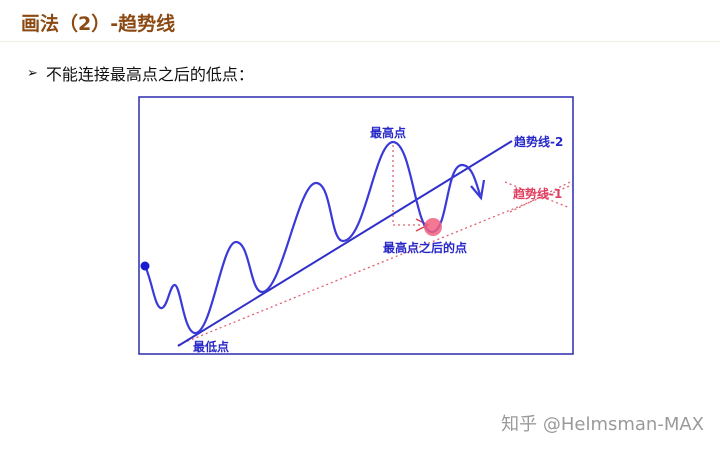 The height and width of the screenshot is (451, 720). I want to click on label-lowest-point: 最低点, so click(211, 346).